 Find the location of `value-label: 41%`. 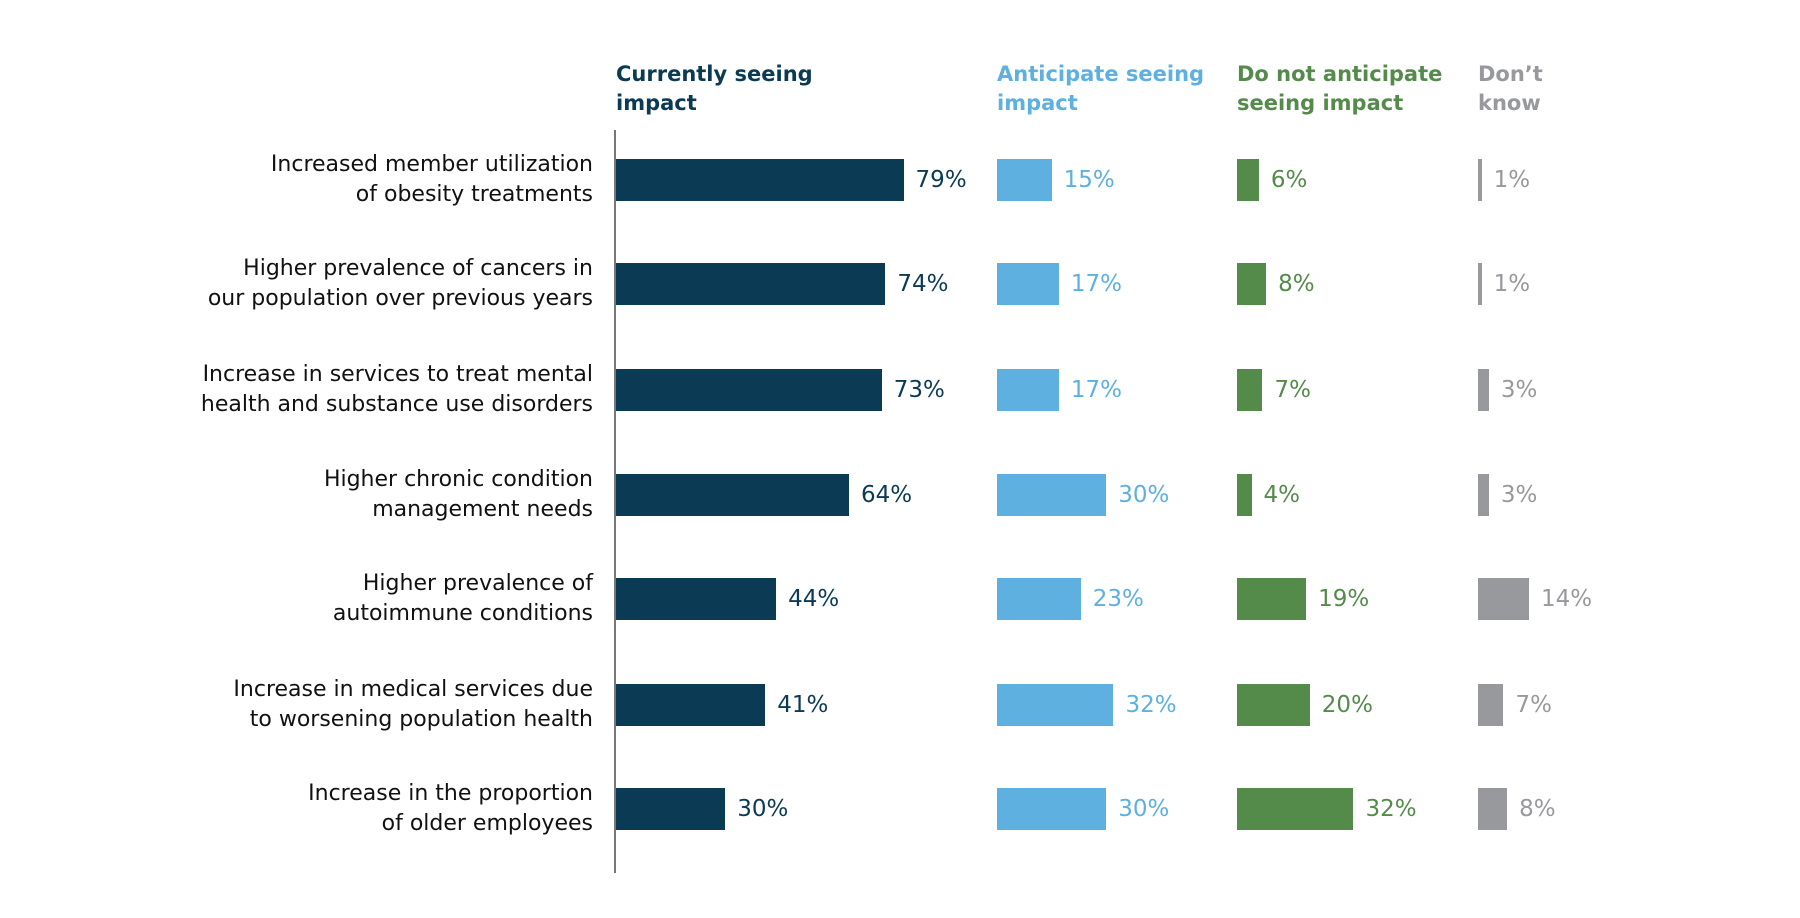

value-label: 41% is located at coordinates (803, 705).